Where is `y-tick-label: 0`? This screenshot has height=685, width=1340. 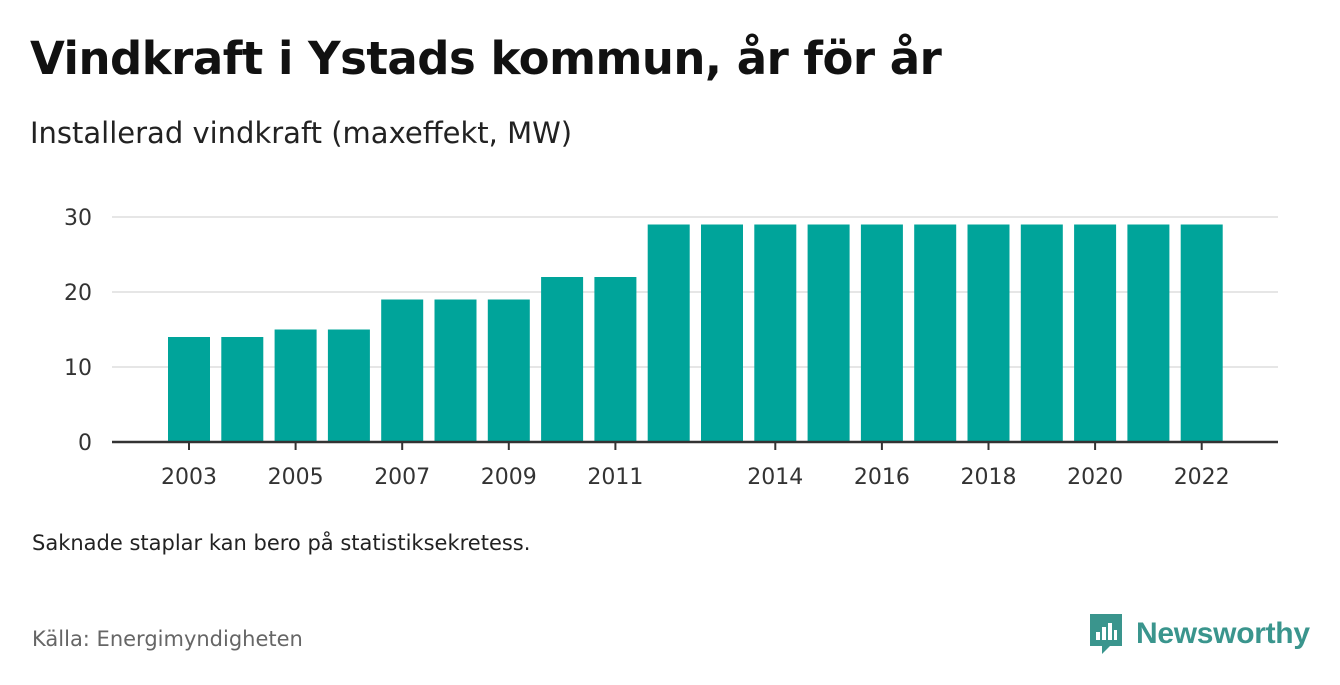 y-tick-label: 0 is located at coordinates (85, 443).